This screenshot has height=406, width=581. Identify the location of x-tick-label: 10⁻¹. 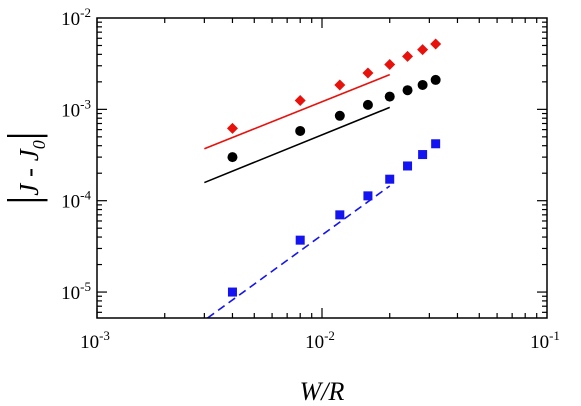
(545, 340).